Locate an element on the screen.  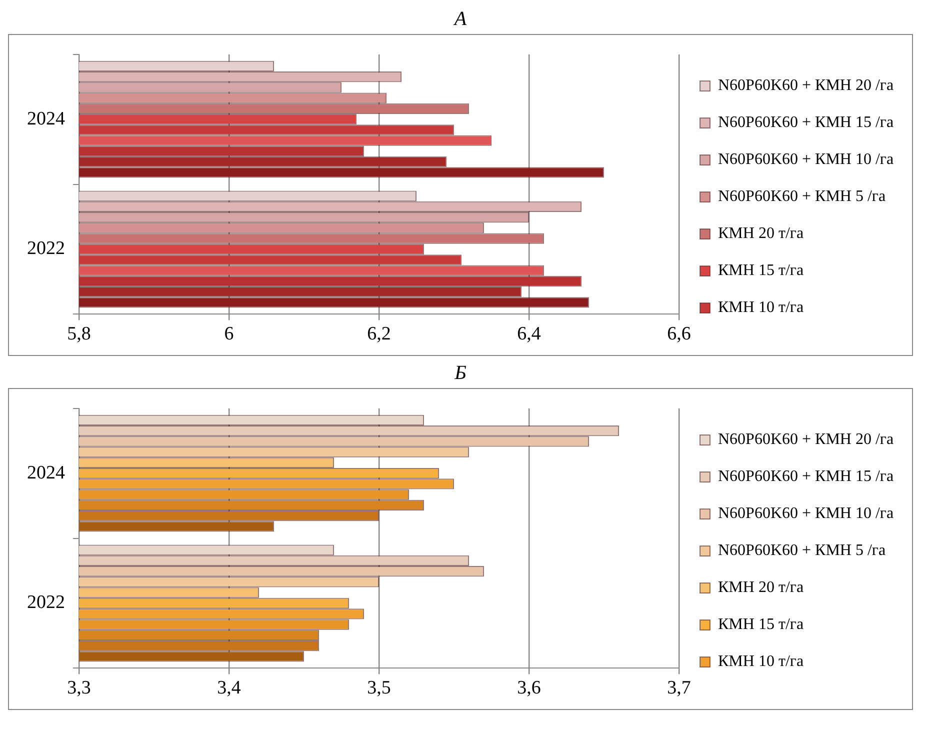
x-tick-label: 6 is located at coordinates (229, 334).